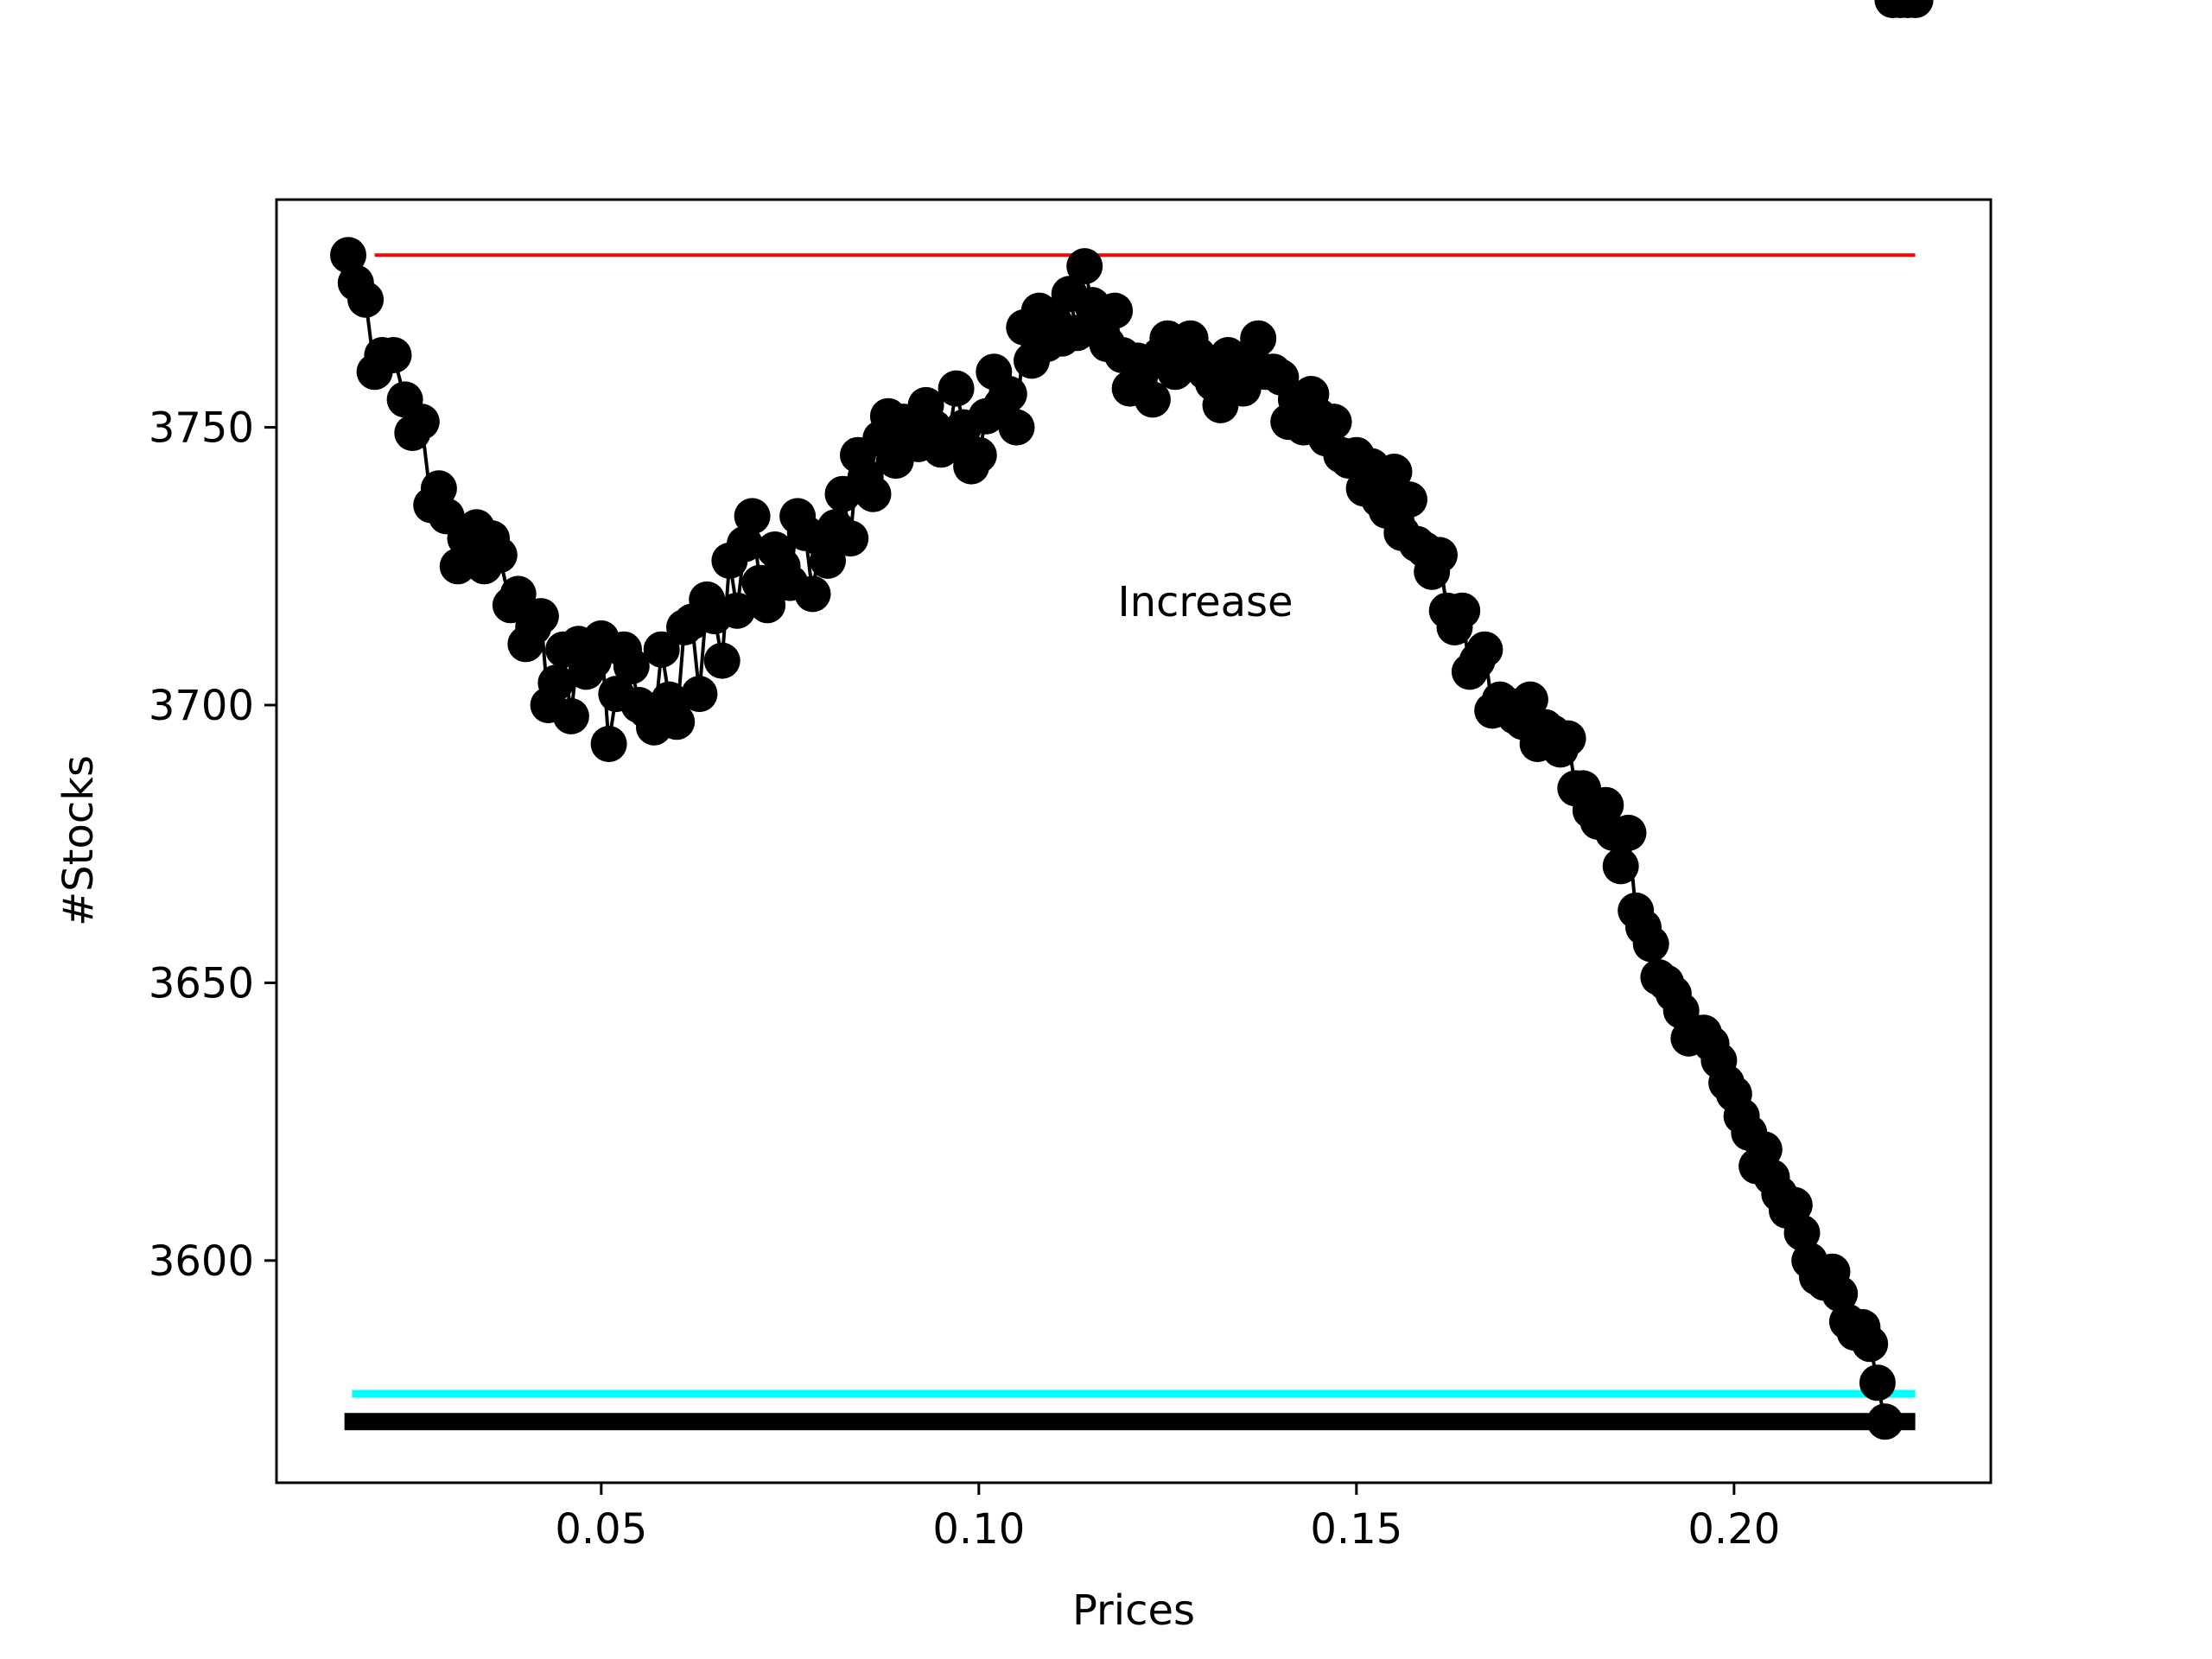 Image resolution: width=2212 pixels, height=1659 pixels. Describe the element at coordinates (978, 1529) in the screenshot. I see `x-tick-label: 0.10` at that location.